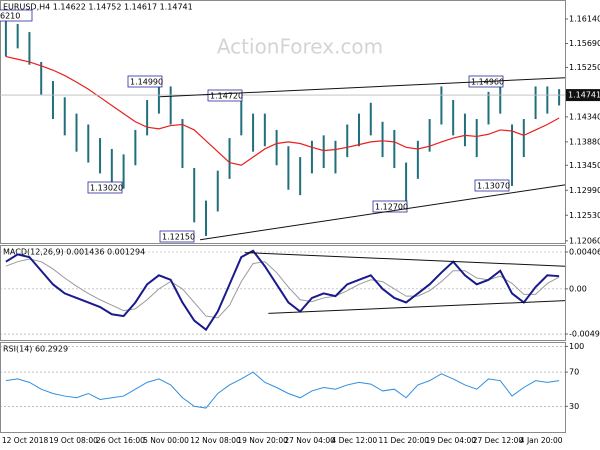 Image resolution: width=600 pixels, height=450 pixels. Describe the element at coordinates (35, 349) in the screenshot. I see `rsi-title: RSI(14) 60.2929` at that location.